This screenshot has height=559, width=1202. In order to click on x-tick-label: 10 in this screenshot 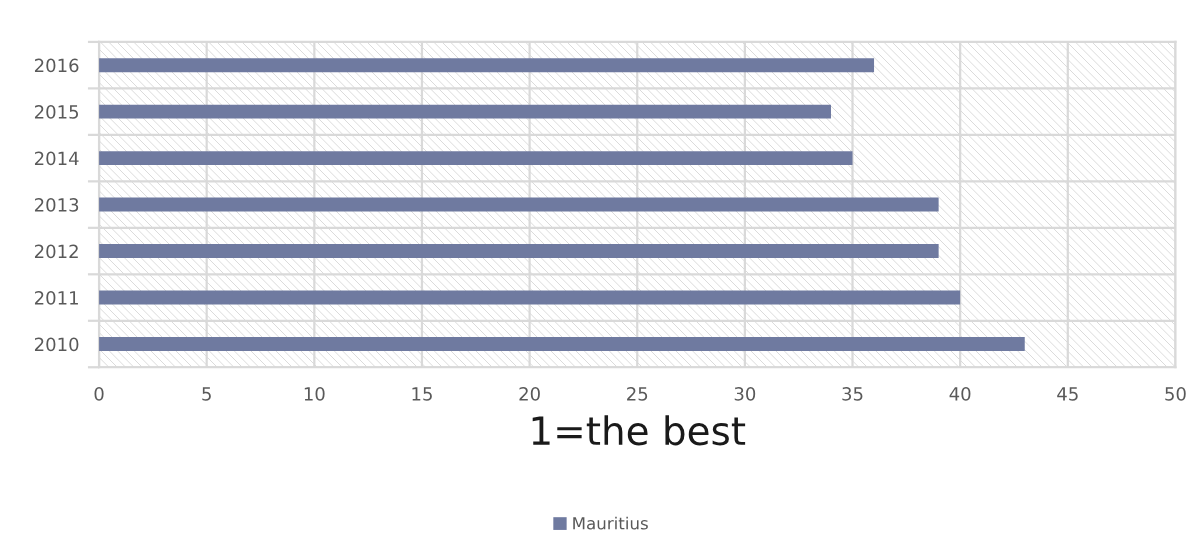, I will do `click(314, 394)`.